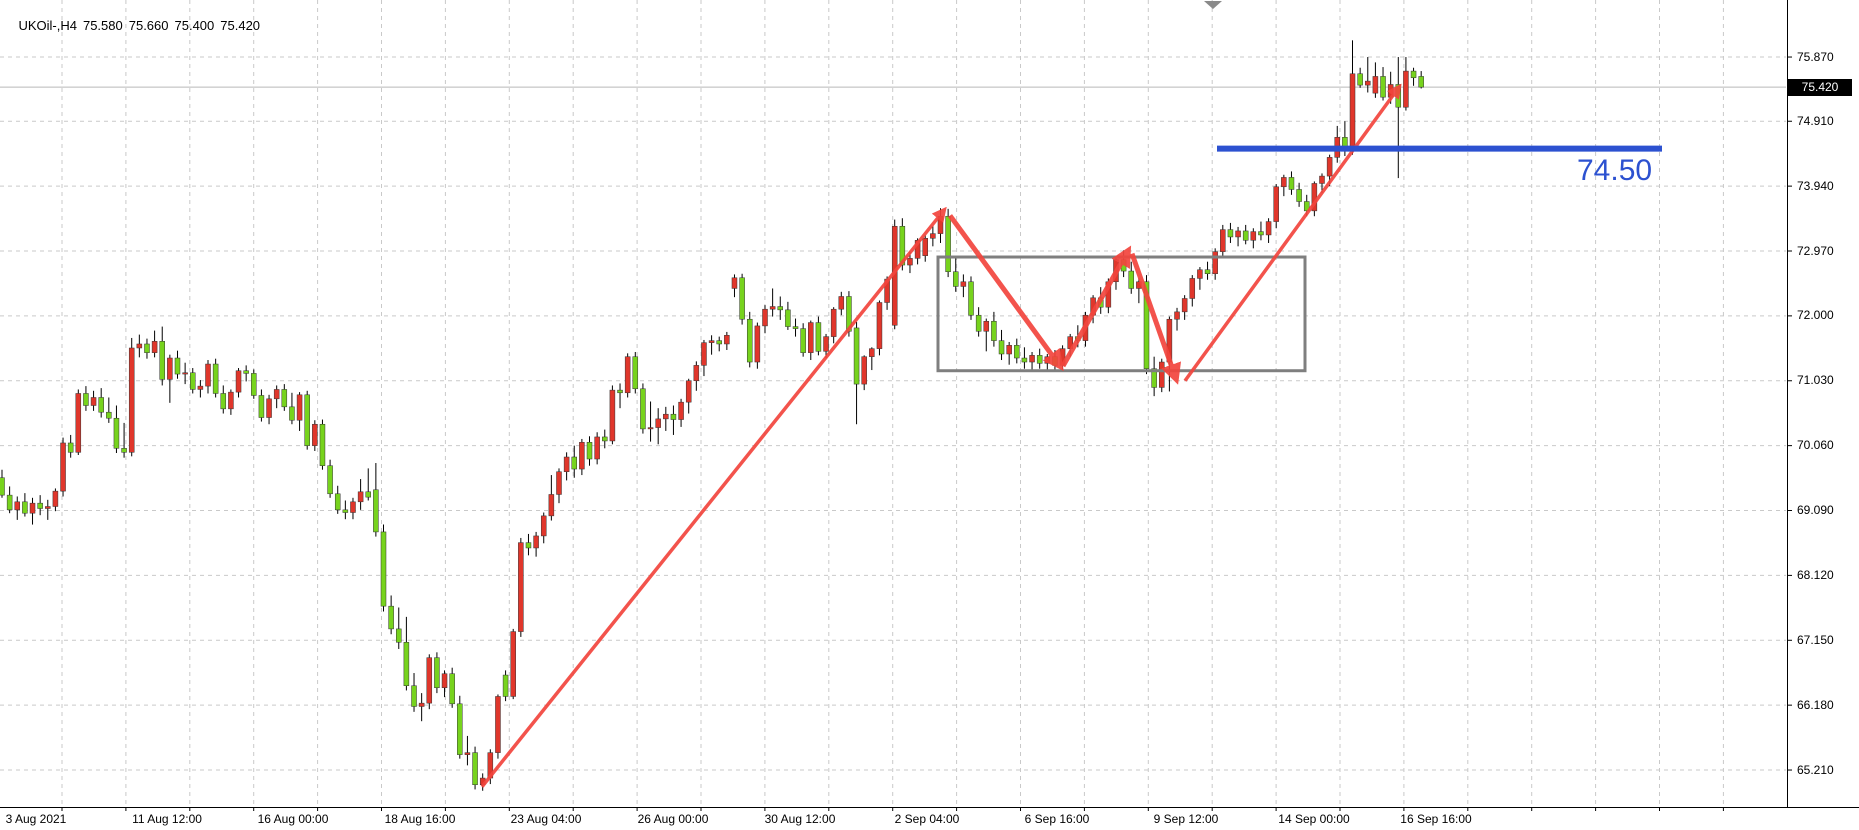  What do you see at coordinates (1615, 170) in the screenshot?
I see `resistance-level-label: 74.50` at bounding box center [1615, 170].